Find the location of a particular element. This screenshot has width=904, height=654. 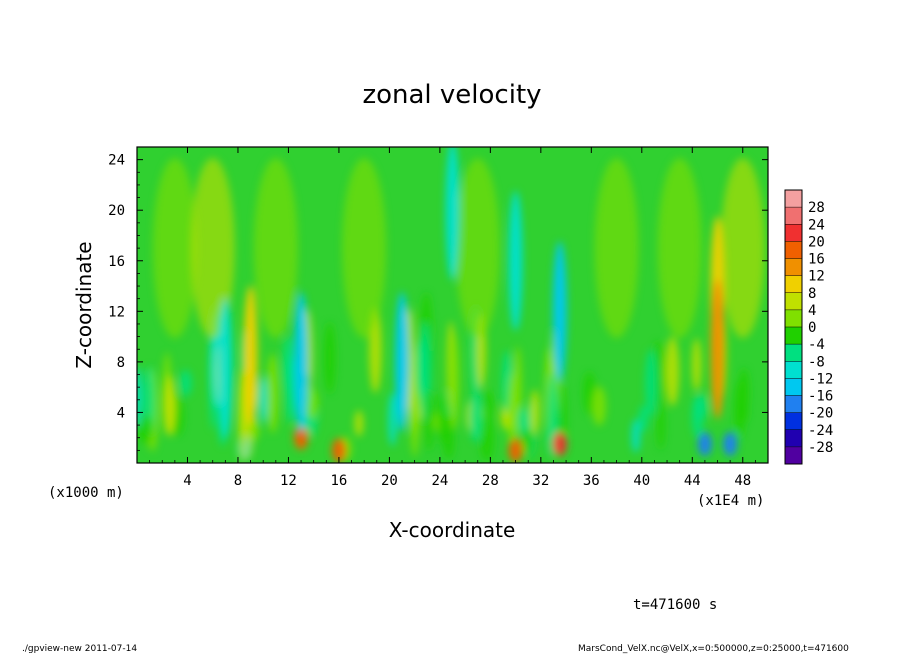

x-tick-label: 4 is located at coordinates (187, 481).